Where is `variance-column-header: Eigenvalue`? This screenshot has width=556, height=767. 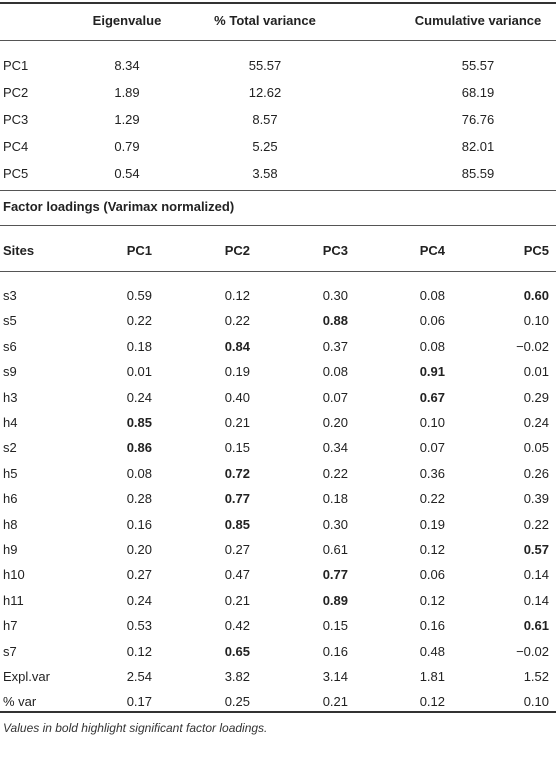 variance-column-header: Eigenvalue is located at coordinates (127, 20).